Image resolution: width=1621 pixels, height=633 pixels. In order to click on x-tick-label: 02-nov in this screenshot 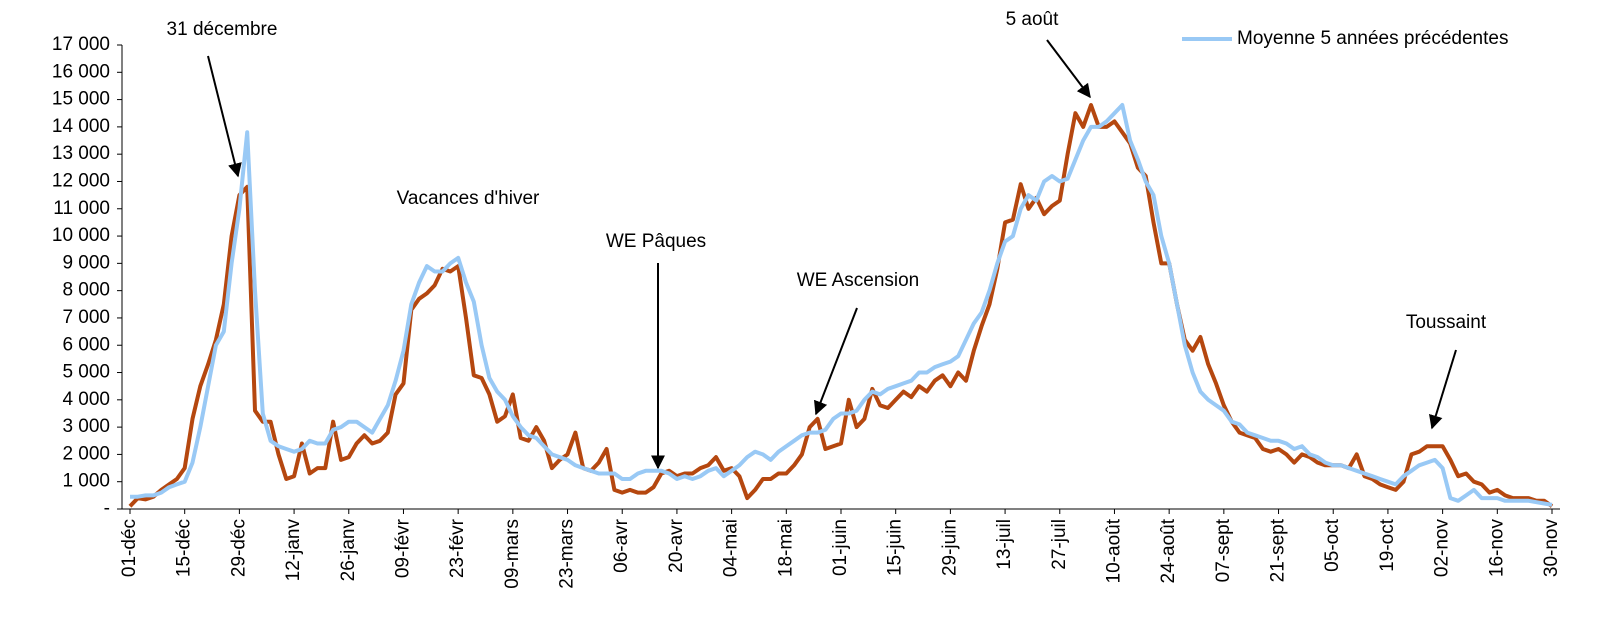, I will do `click(1442, 548)`.